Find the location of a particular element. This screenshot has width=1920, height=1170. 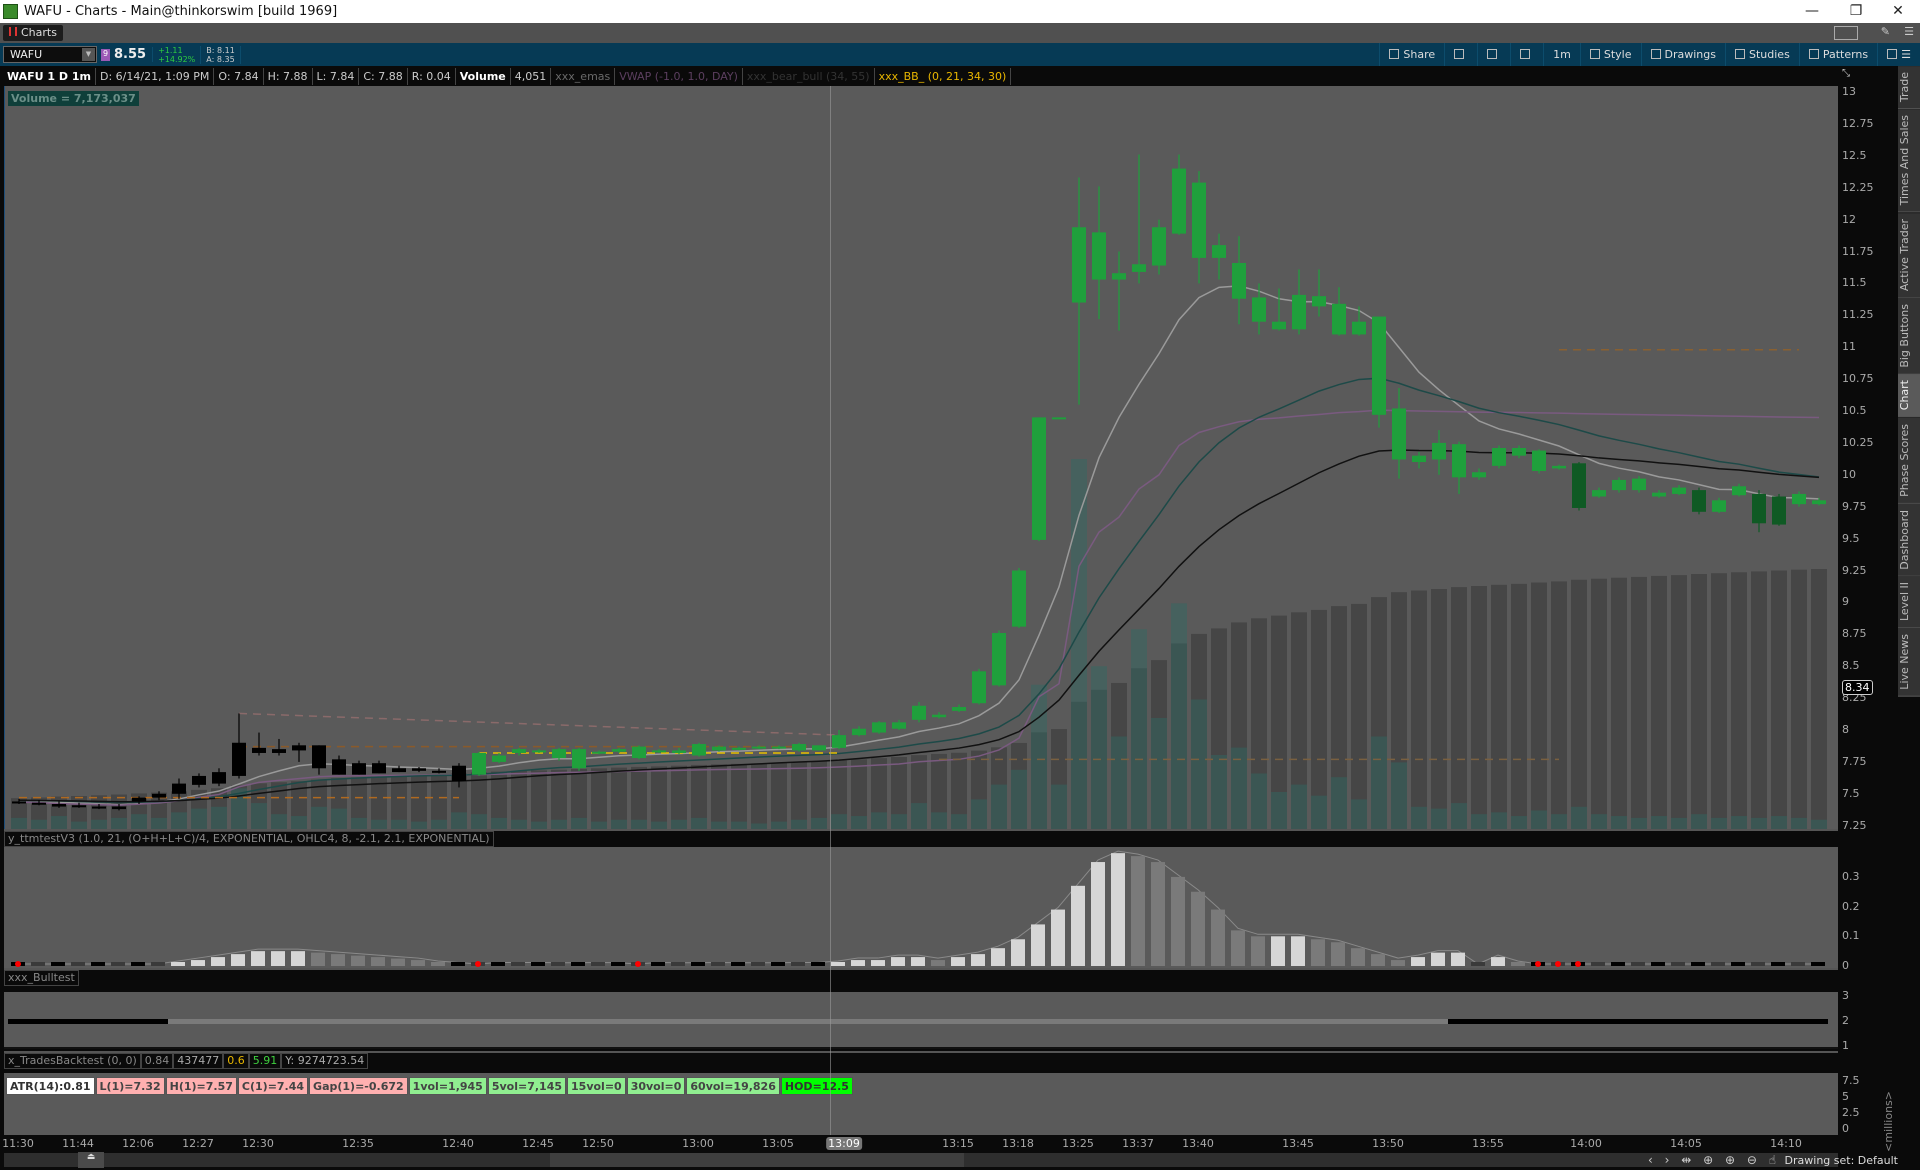

study-label: xxx_bear_bull (34, 55) is located at coordinates (809, 76).